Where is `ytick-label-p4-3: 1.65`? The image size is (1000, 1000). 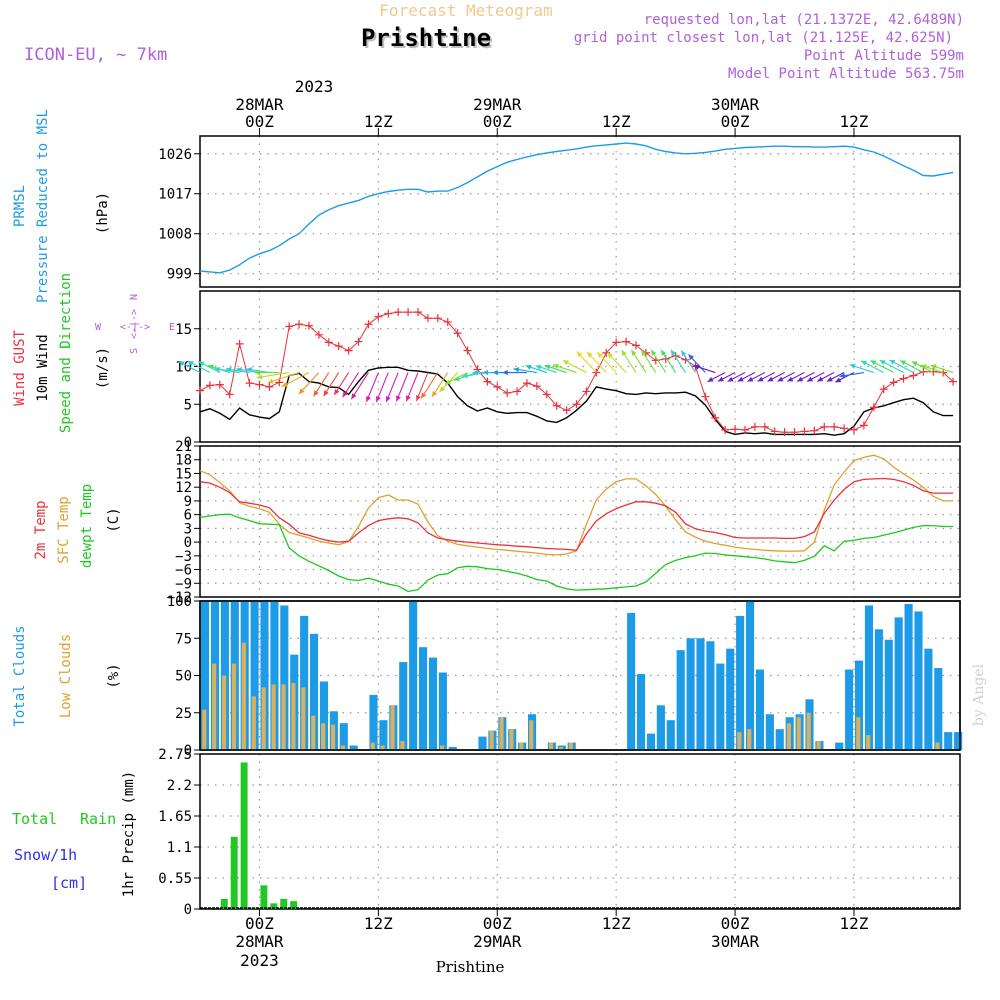
ytick-label-p4-3: 1.65 is located at coordinates (175, 817).